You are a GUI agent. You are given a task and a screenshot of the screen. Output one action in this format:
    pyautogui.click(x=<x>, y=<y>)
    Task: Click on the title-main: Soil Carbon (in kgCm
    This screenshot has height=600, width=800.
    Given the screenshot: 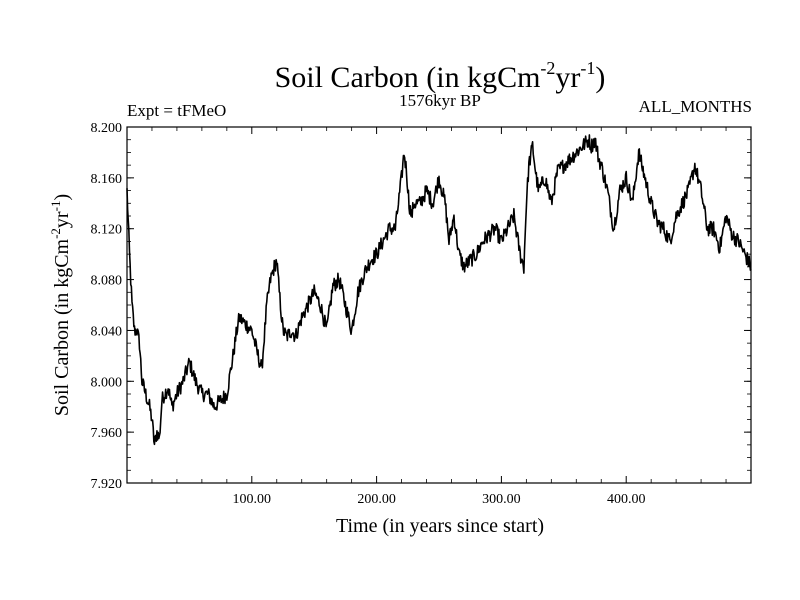 What is the action you would take?
    pyautogui.click(x=408, y=77)
    